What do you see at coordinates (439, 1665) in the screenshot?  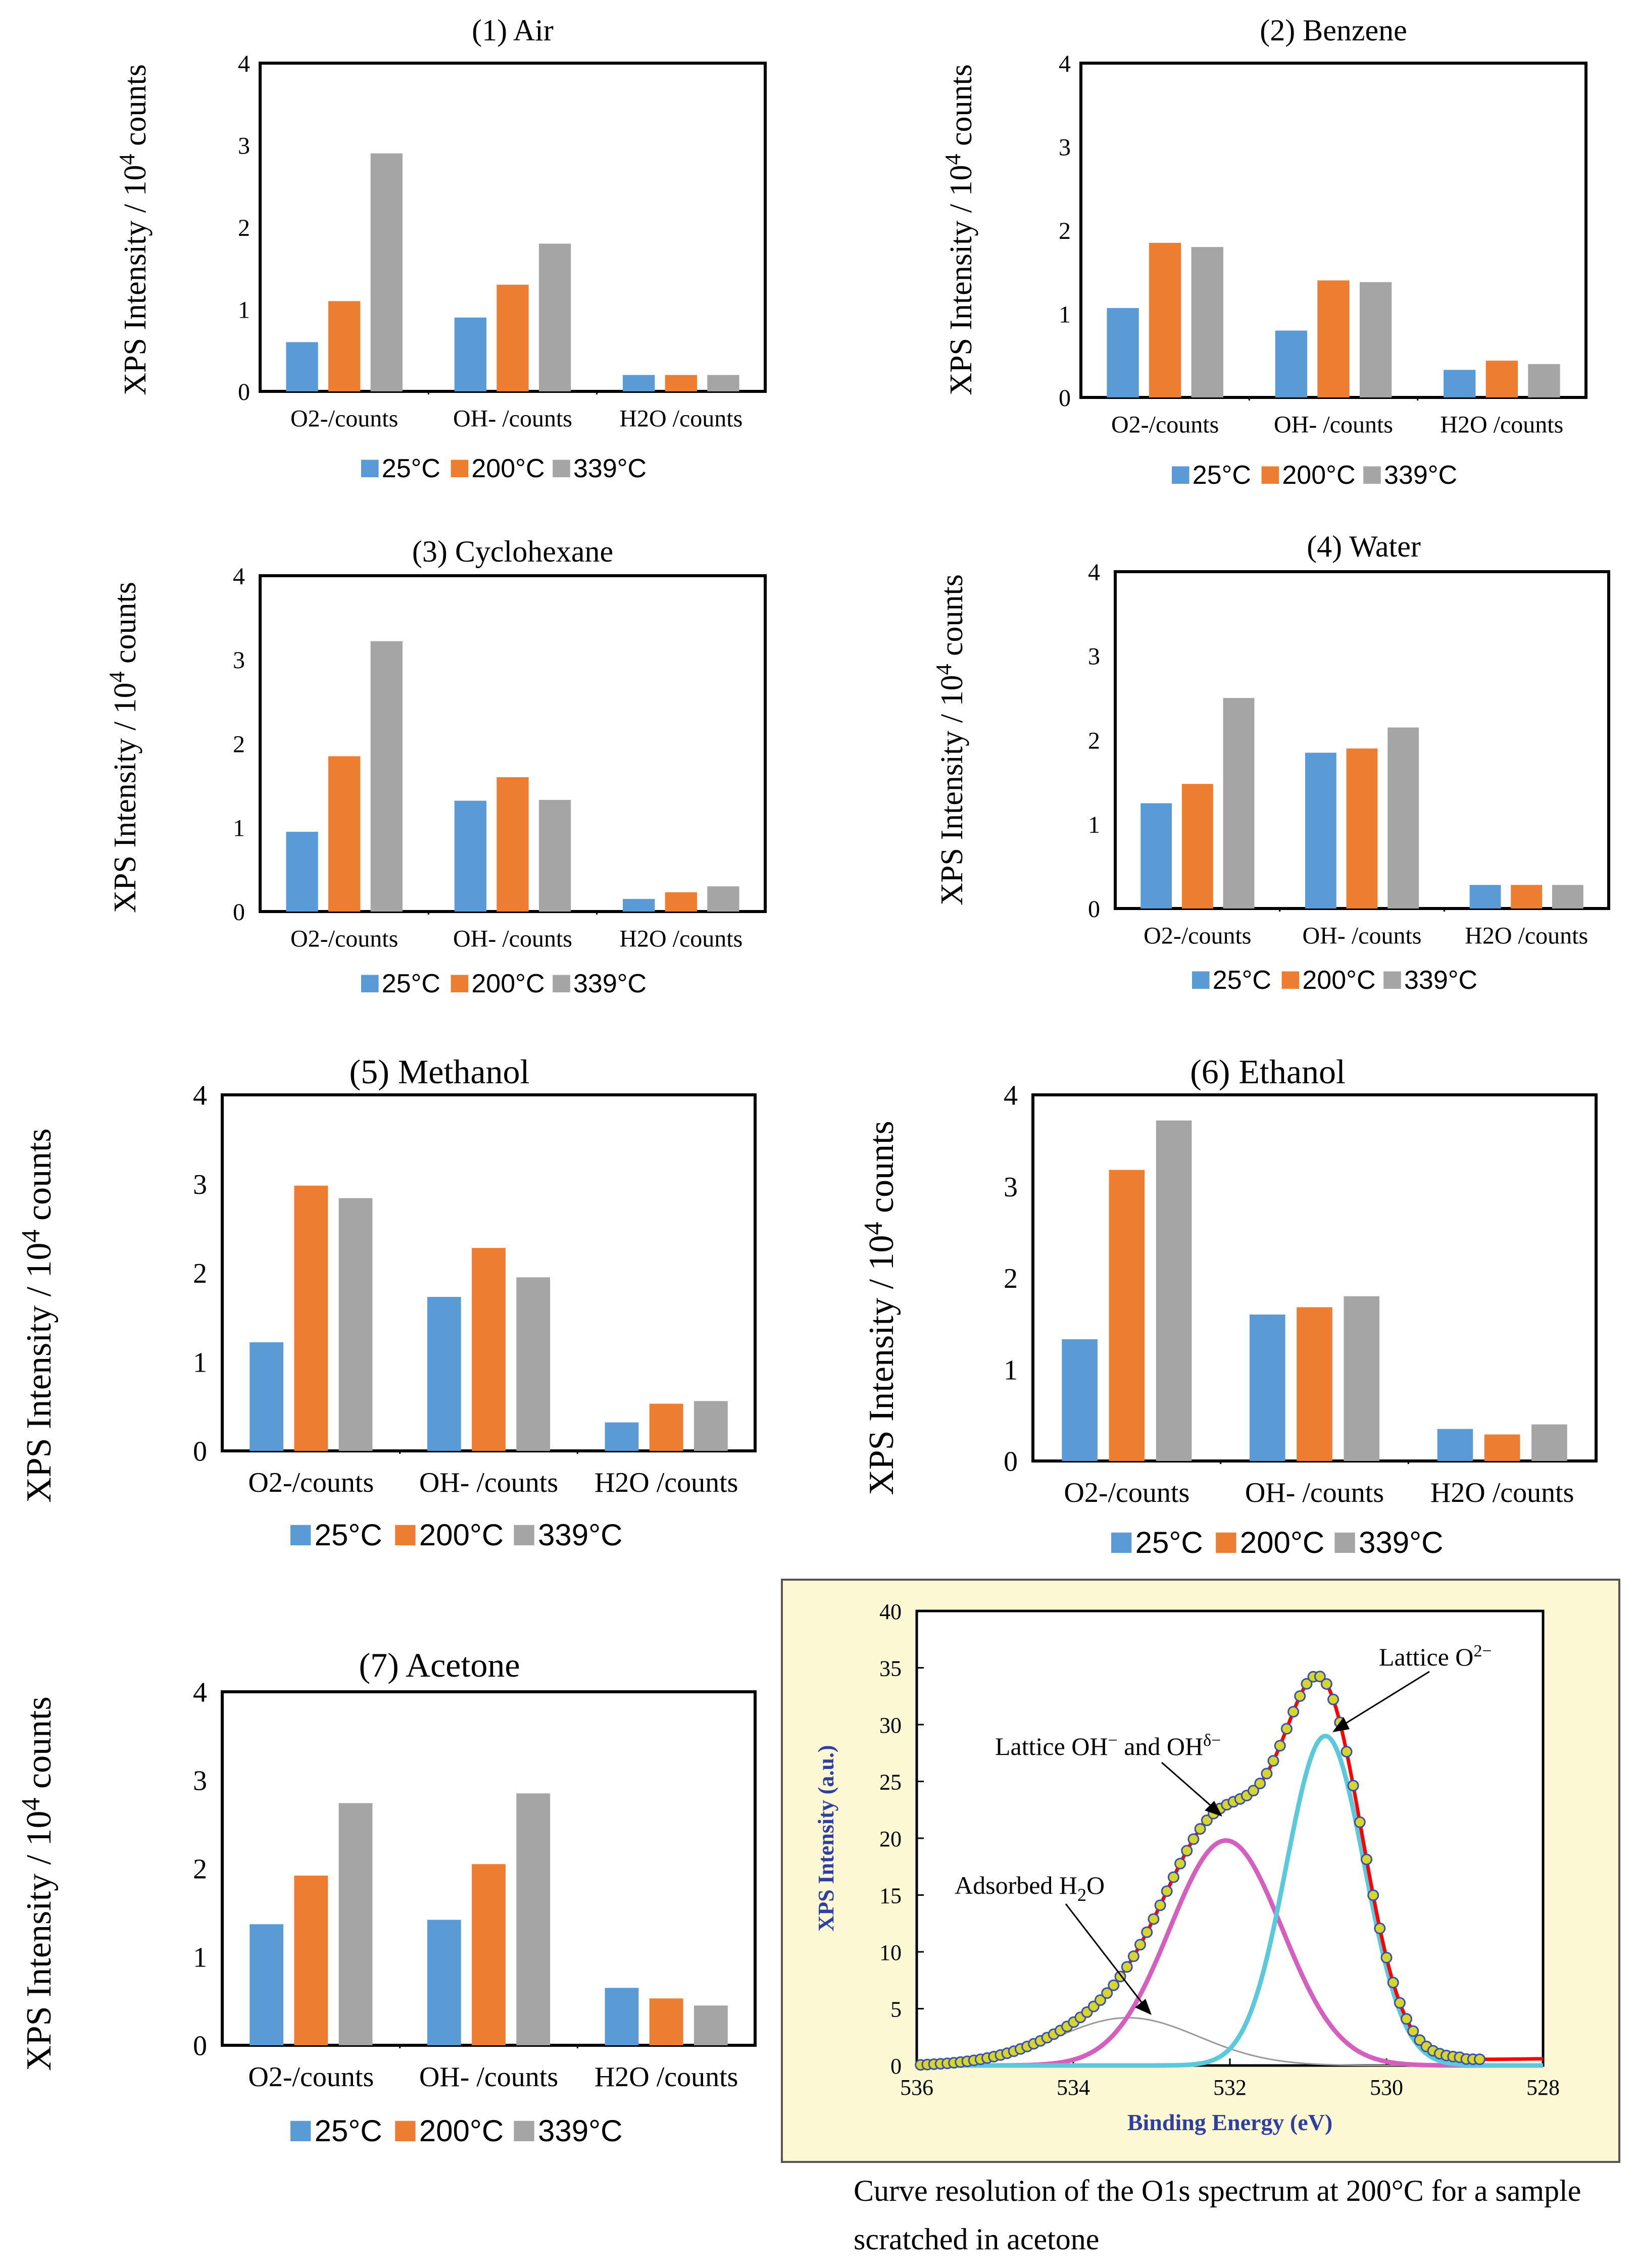 I see `chart-title: (7) Acetone` at bounding box center [439, 1665].